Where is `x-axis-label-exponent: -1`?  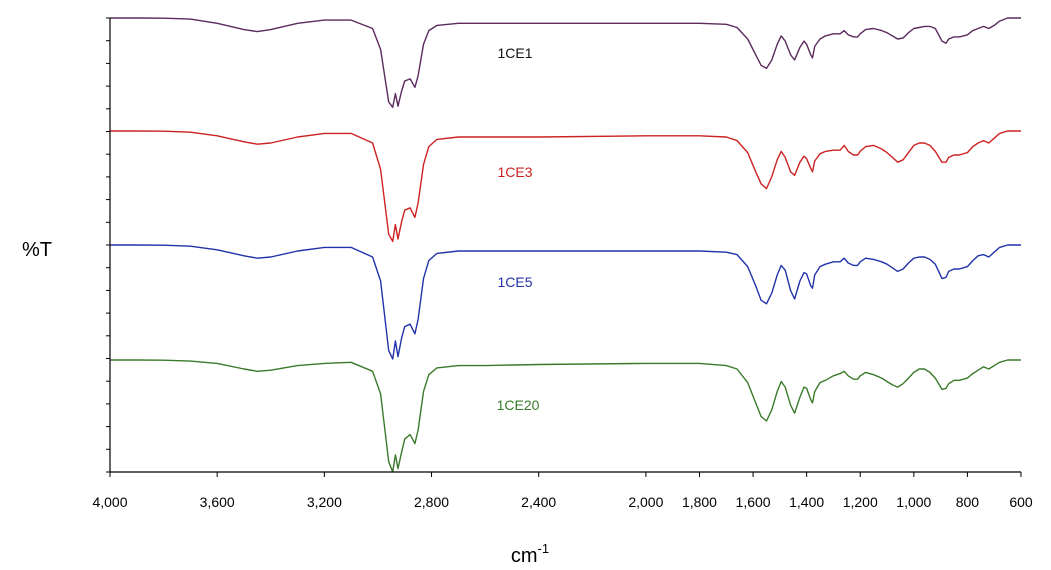
x-axis-label-exponent: -1 is located at coordinates (544, 548).